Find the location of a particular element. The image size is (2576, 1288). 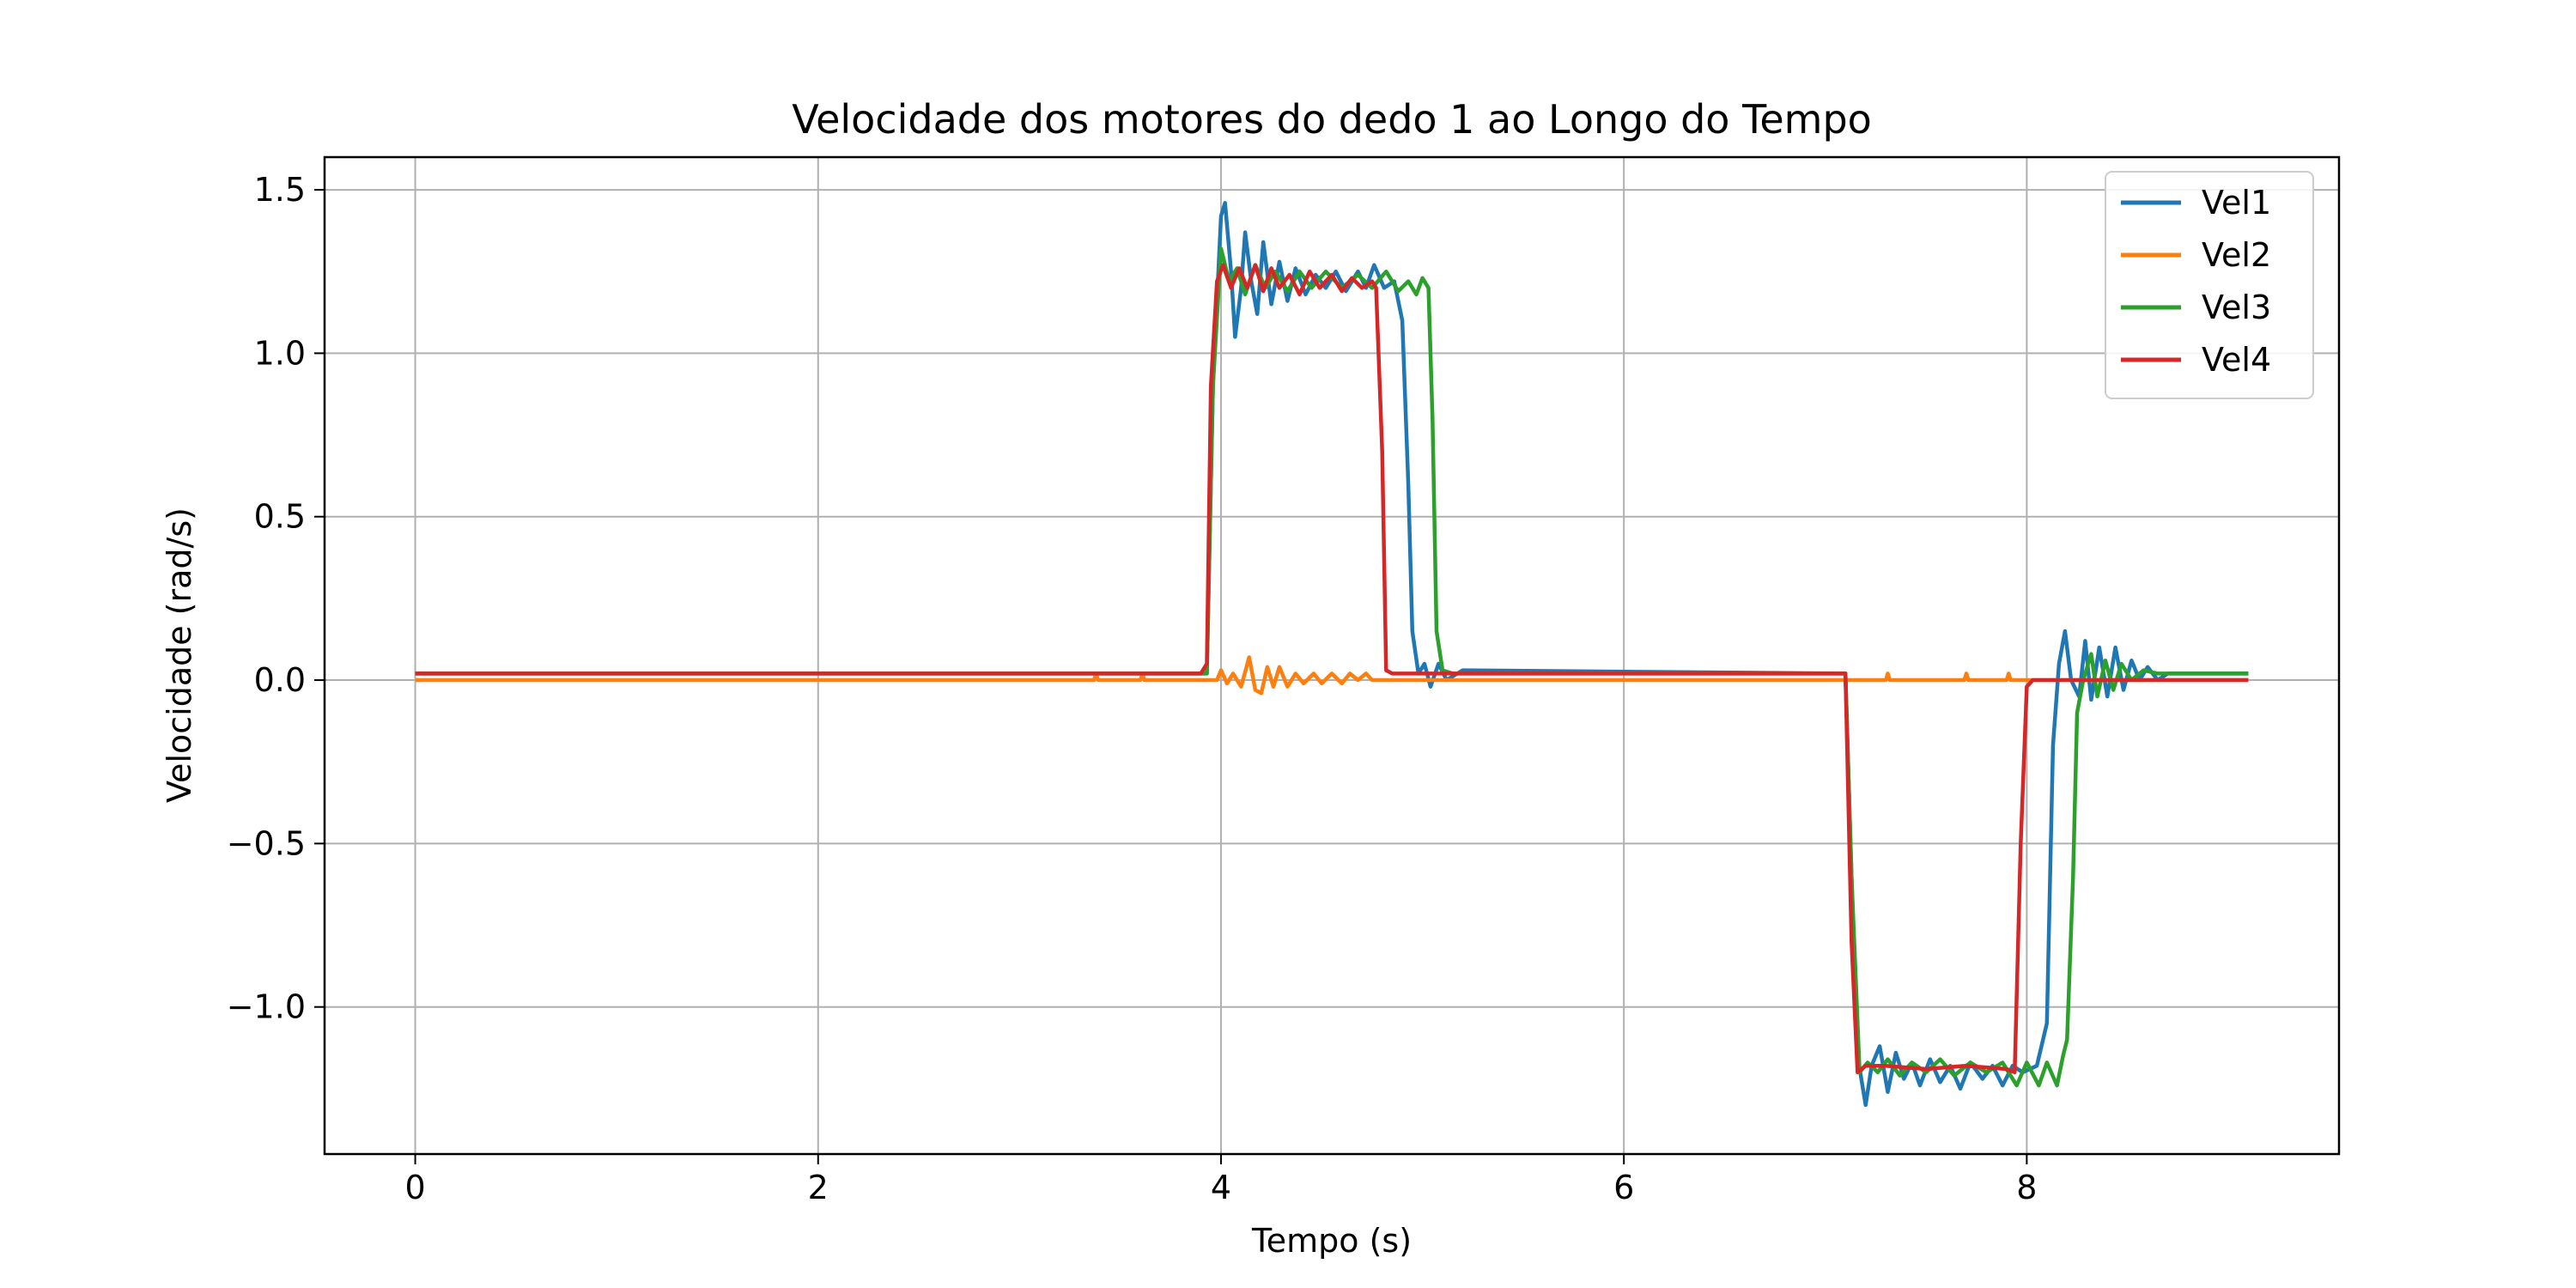

y-tick-label: 0.0 is located at coordinates (280, 680).